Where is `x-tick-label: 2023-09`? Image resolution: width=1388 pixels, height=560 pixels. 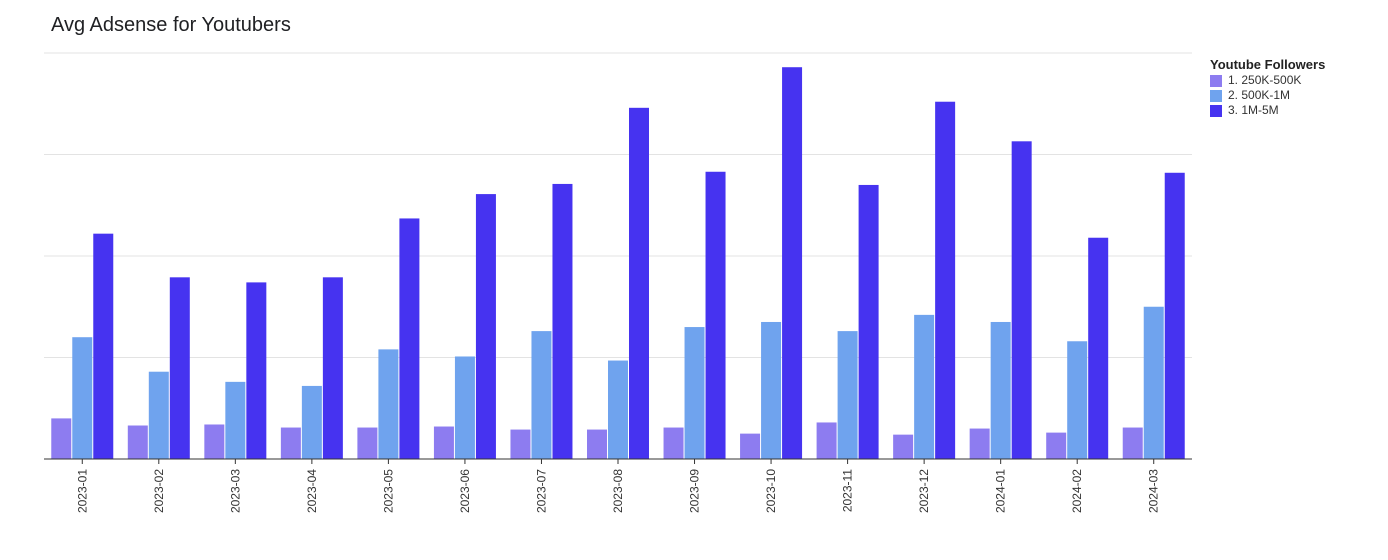 x-tick-label: 2023-09 is located at coordinates (695, 491).